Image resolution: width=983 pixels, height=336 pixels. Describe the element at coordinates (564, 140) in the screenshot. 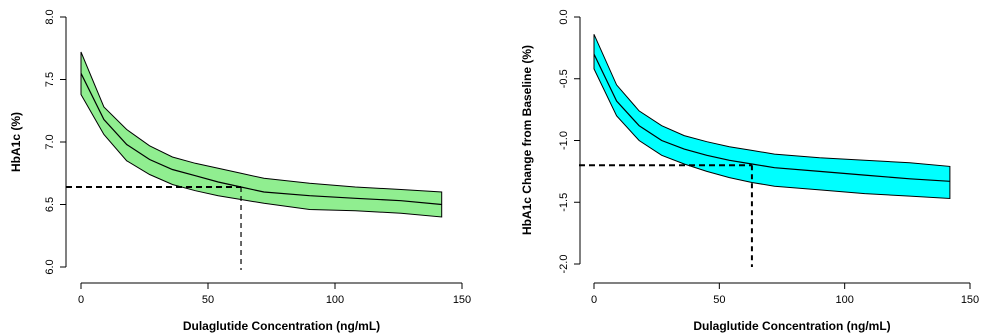

I see `y-tick-label: -1.0` at that location.